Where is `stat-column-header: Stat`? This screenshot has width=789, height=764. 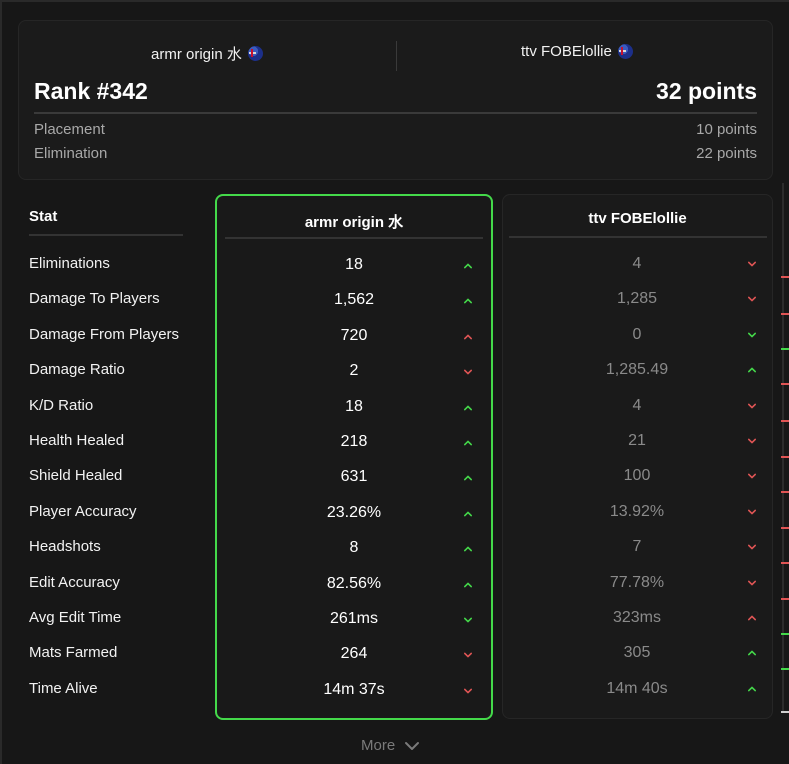
stat-column-header: Stat is located at coordinates (43, 216).